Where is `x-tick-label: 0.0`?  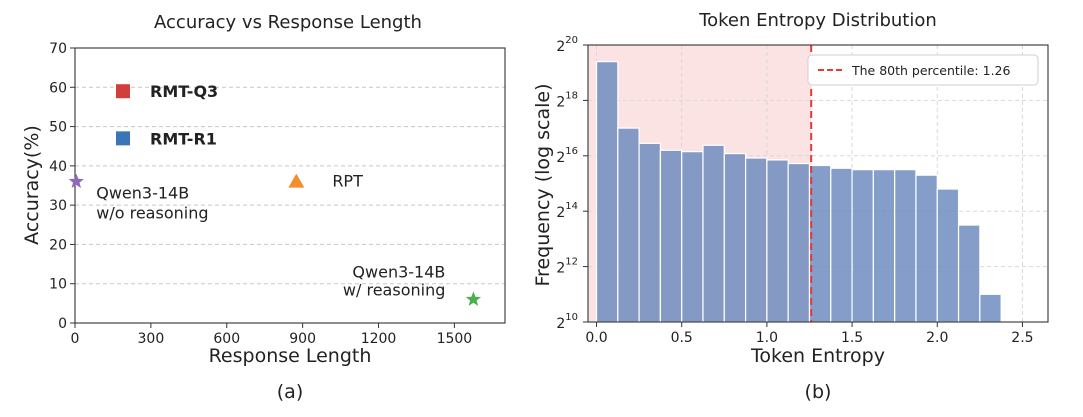 x-tick-label: 0.0 is located at coordinates (596, 338).